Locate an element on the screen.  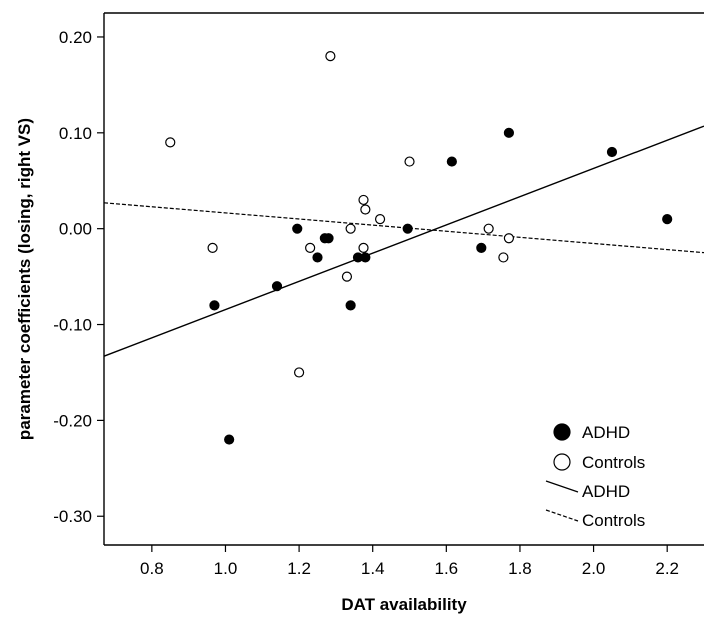
legend: ADHD Controls ADHD Controls is located at coordinates (595, 476).